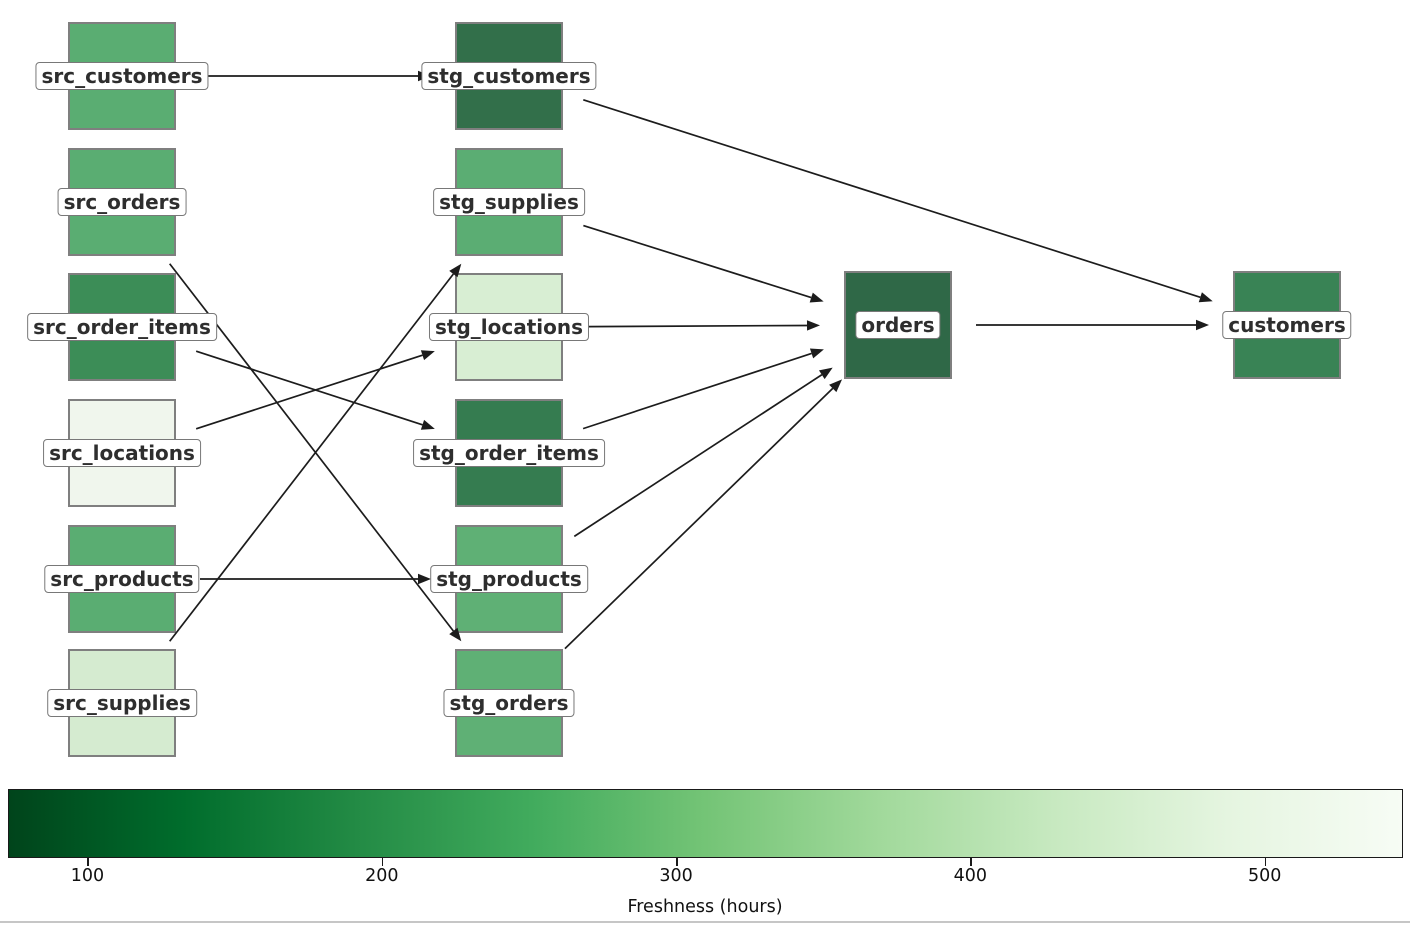 The width and height of the screenshot is (1410, 926). Describe the element at coordinates (122, 76) in the screenshot. I see `node-label-src_customers: src_customers` at that location.